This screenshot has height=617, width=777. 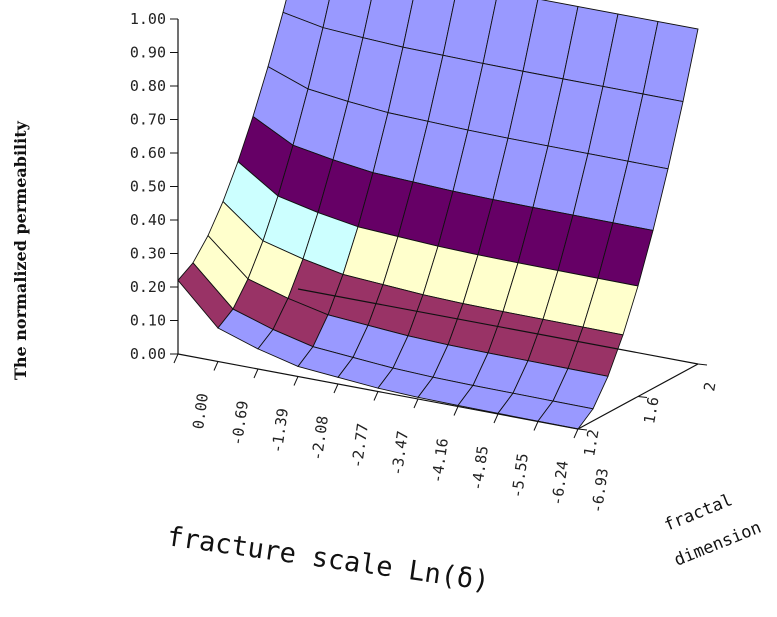 What do you see at coordinates (520, 475) in the screenshot?
I see `x-tick-label: -5.55` at bounding box center [520, 475].